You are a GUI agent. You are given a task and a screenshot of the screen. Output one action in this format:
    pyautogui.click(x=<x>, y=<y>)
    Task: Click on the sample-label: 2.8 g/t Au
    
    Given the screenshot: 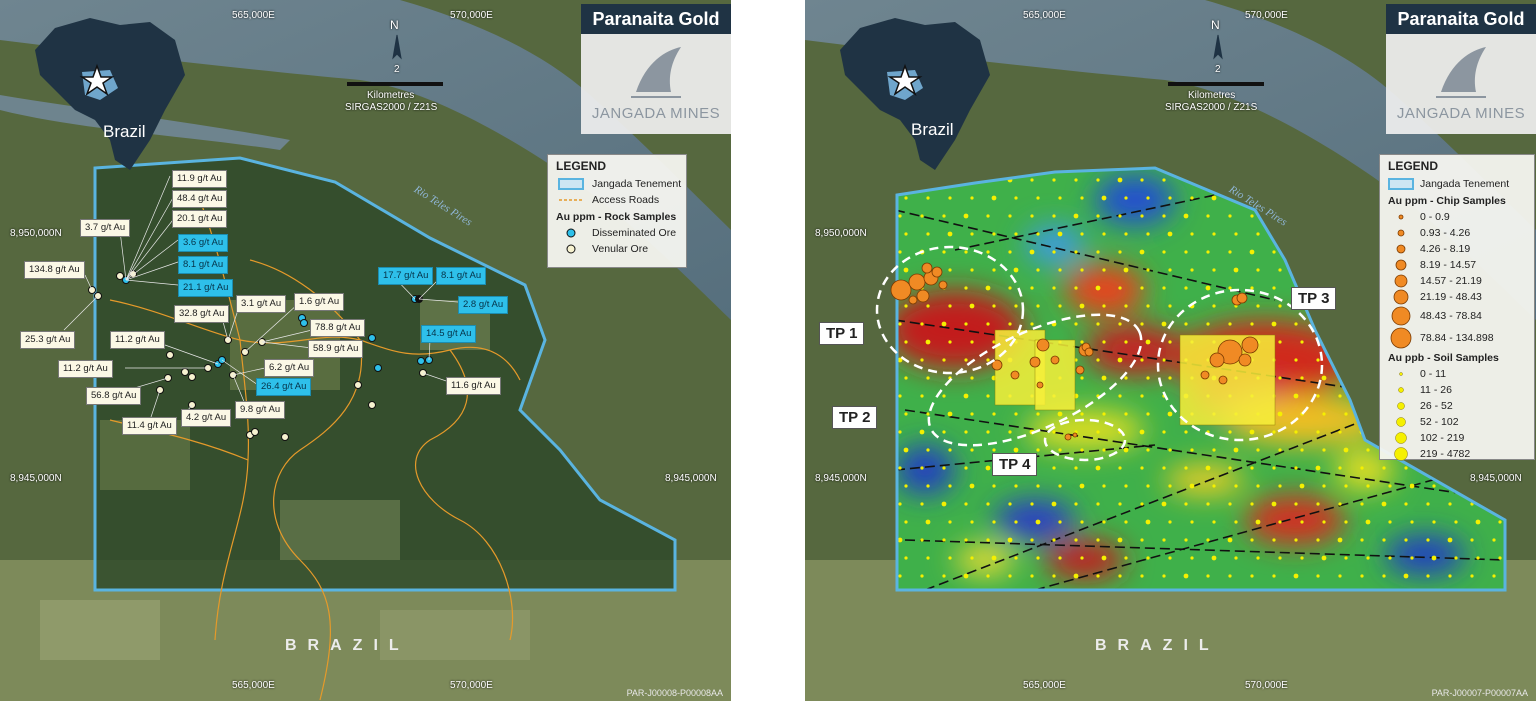 What is the action you would take?
    pyautogui.click(x=483, y=305)
    